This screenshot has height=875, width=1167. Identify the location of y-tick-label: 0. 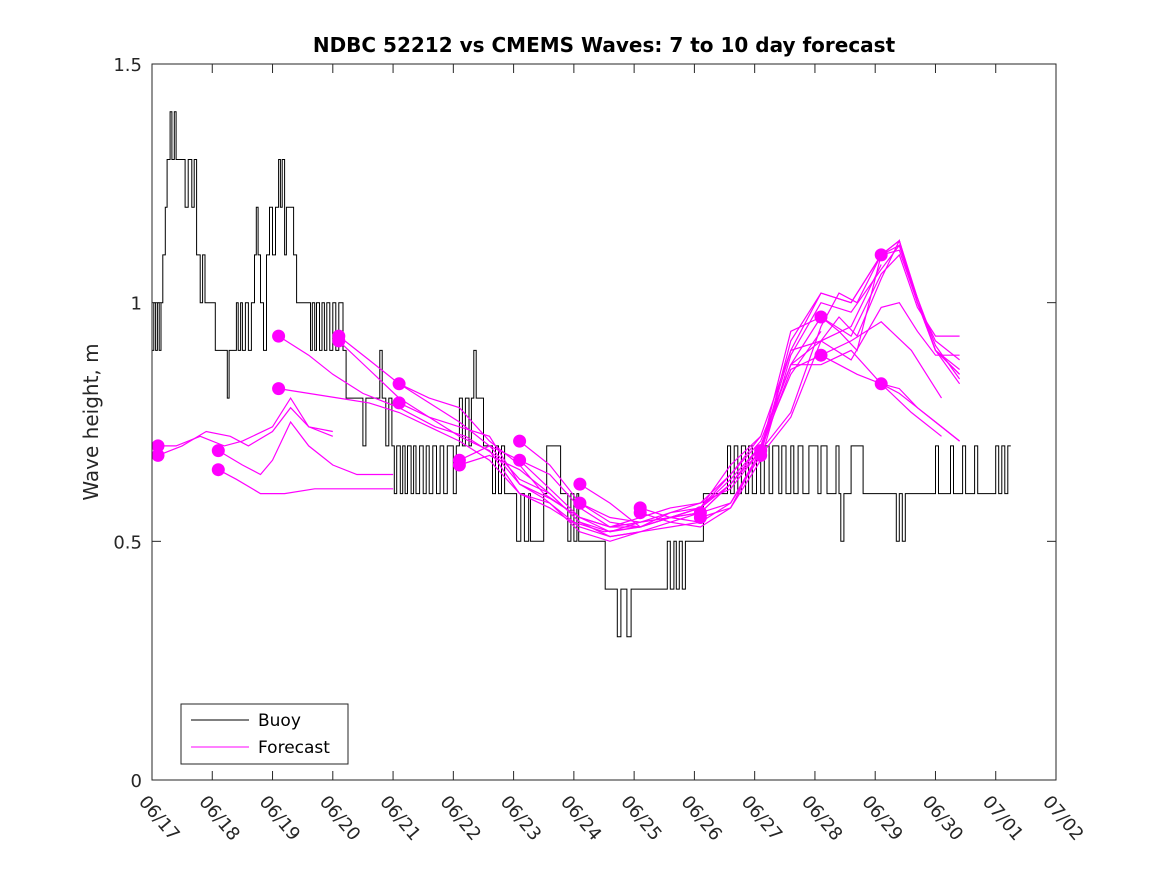
(136, 781).